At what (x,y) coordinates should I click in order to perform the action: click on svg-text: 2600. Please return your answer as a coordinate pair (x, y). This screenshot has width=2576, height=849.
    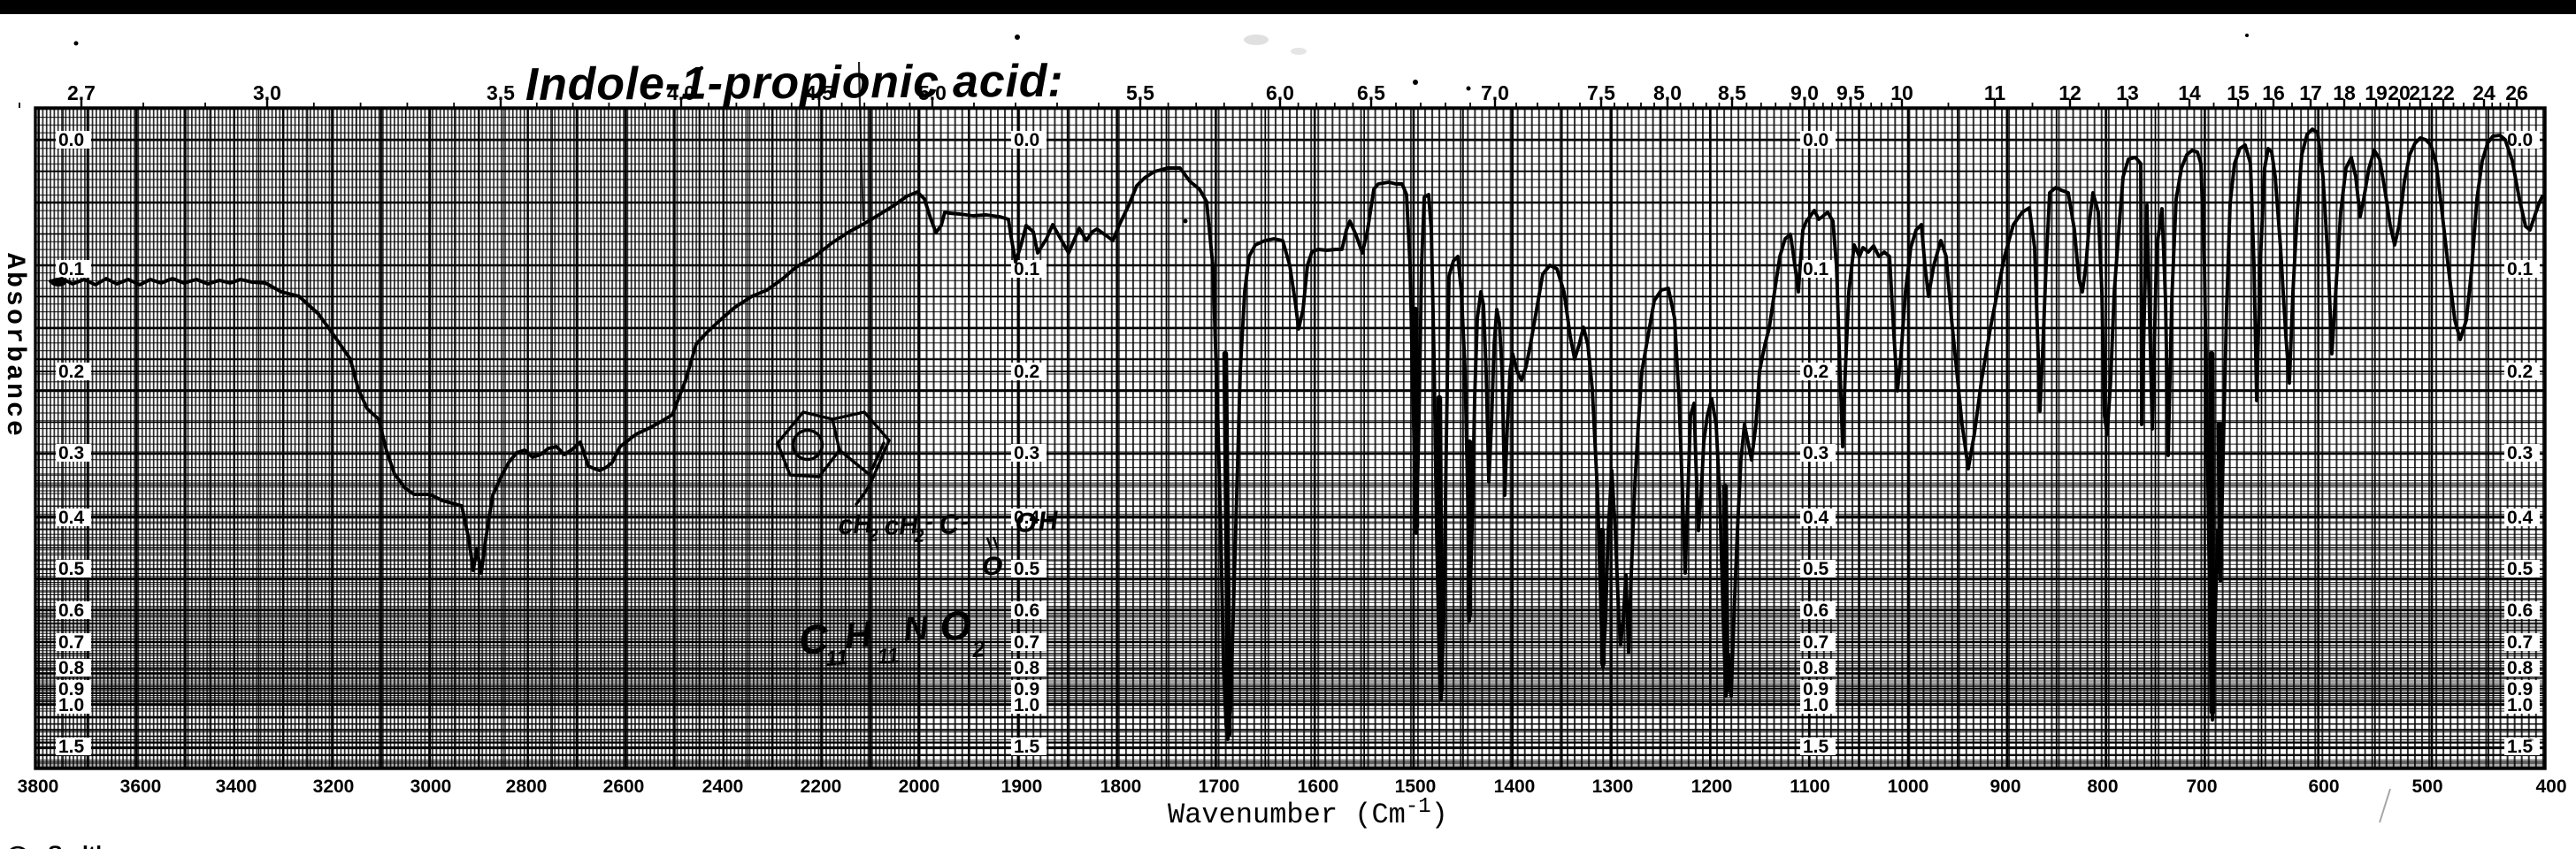
    Looking at the image, I should click on (624, 787).